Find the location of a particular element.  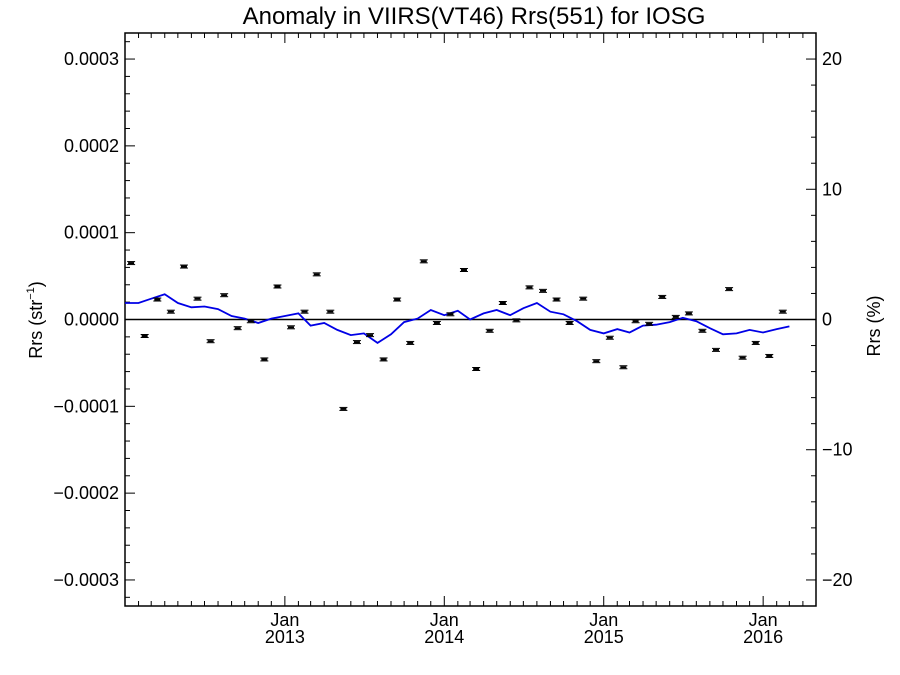

right-y-tick-label: 20 is located at coordinates (832, 59).